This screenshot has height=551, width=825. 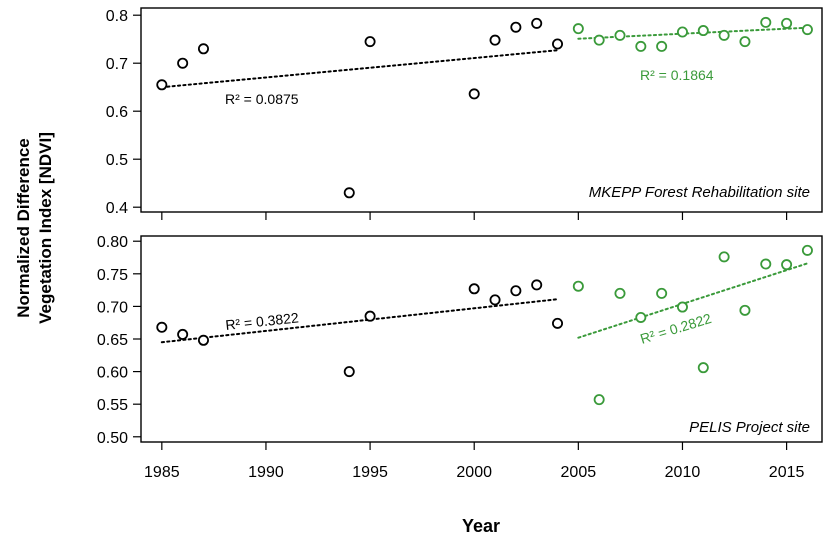 What do you see at coordinates (677, 75) in the screenshot?
I see `r2-label: R² = 0.1864` at bounding box center [677, 75].